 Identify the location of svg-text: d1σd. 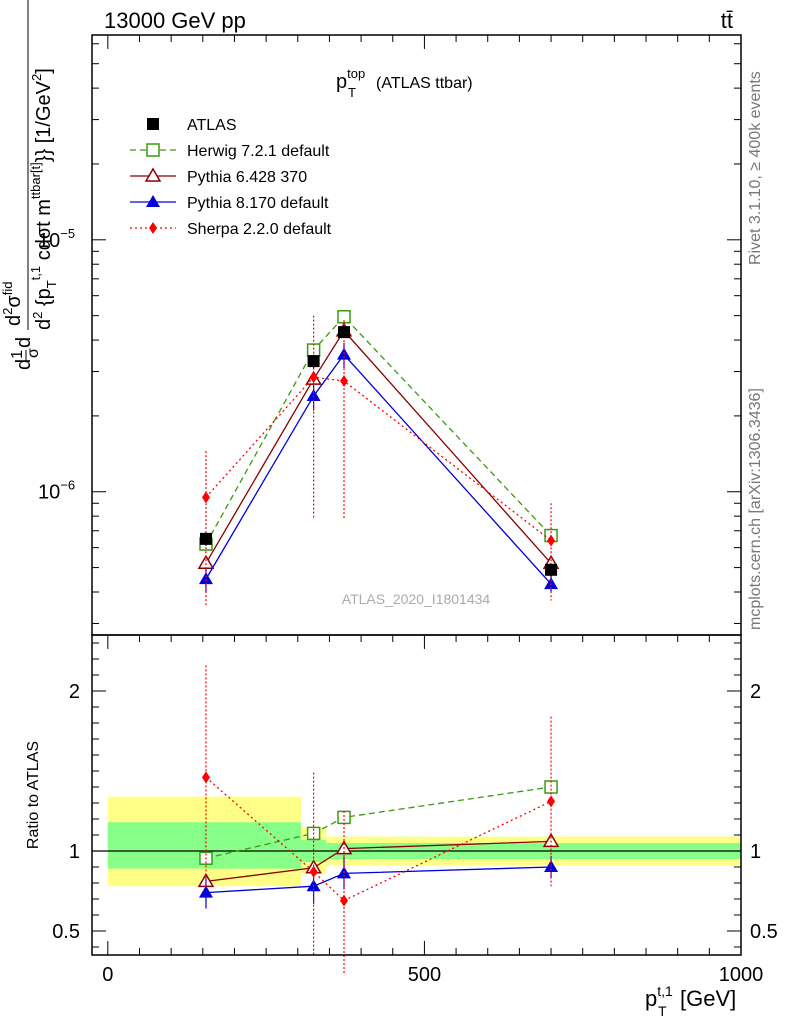
(25, 353).